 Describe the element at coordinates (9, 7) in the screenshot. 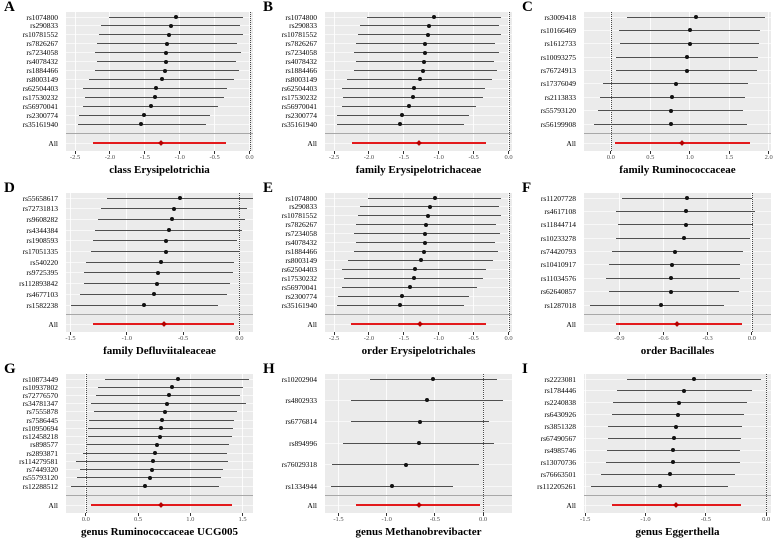

I see `panel-letter: A` at that location.